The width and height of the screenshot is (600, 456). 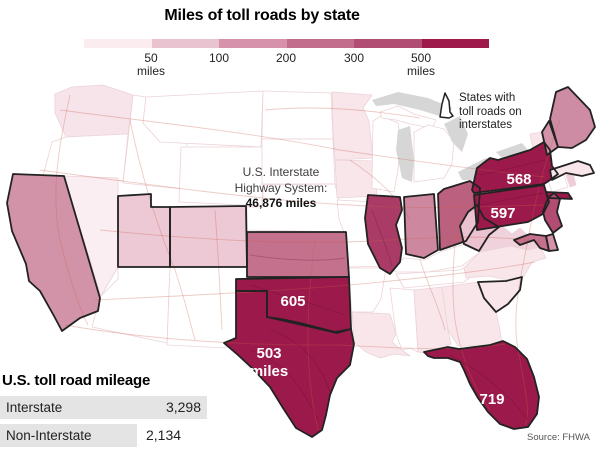 What do you see at coordinates (421, 226) in the screenshot?
I see `state-indiana` at bounding box center [421, 226].